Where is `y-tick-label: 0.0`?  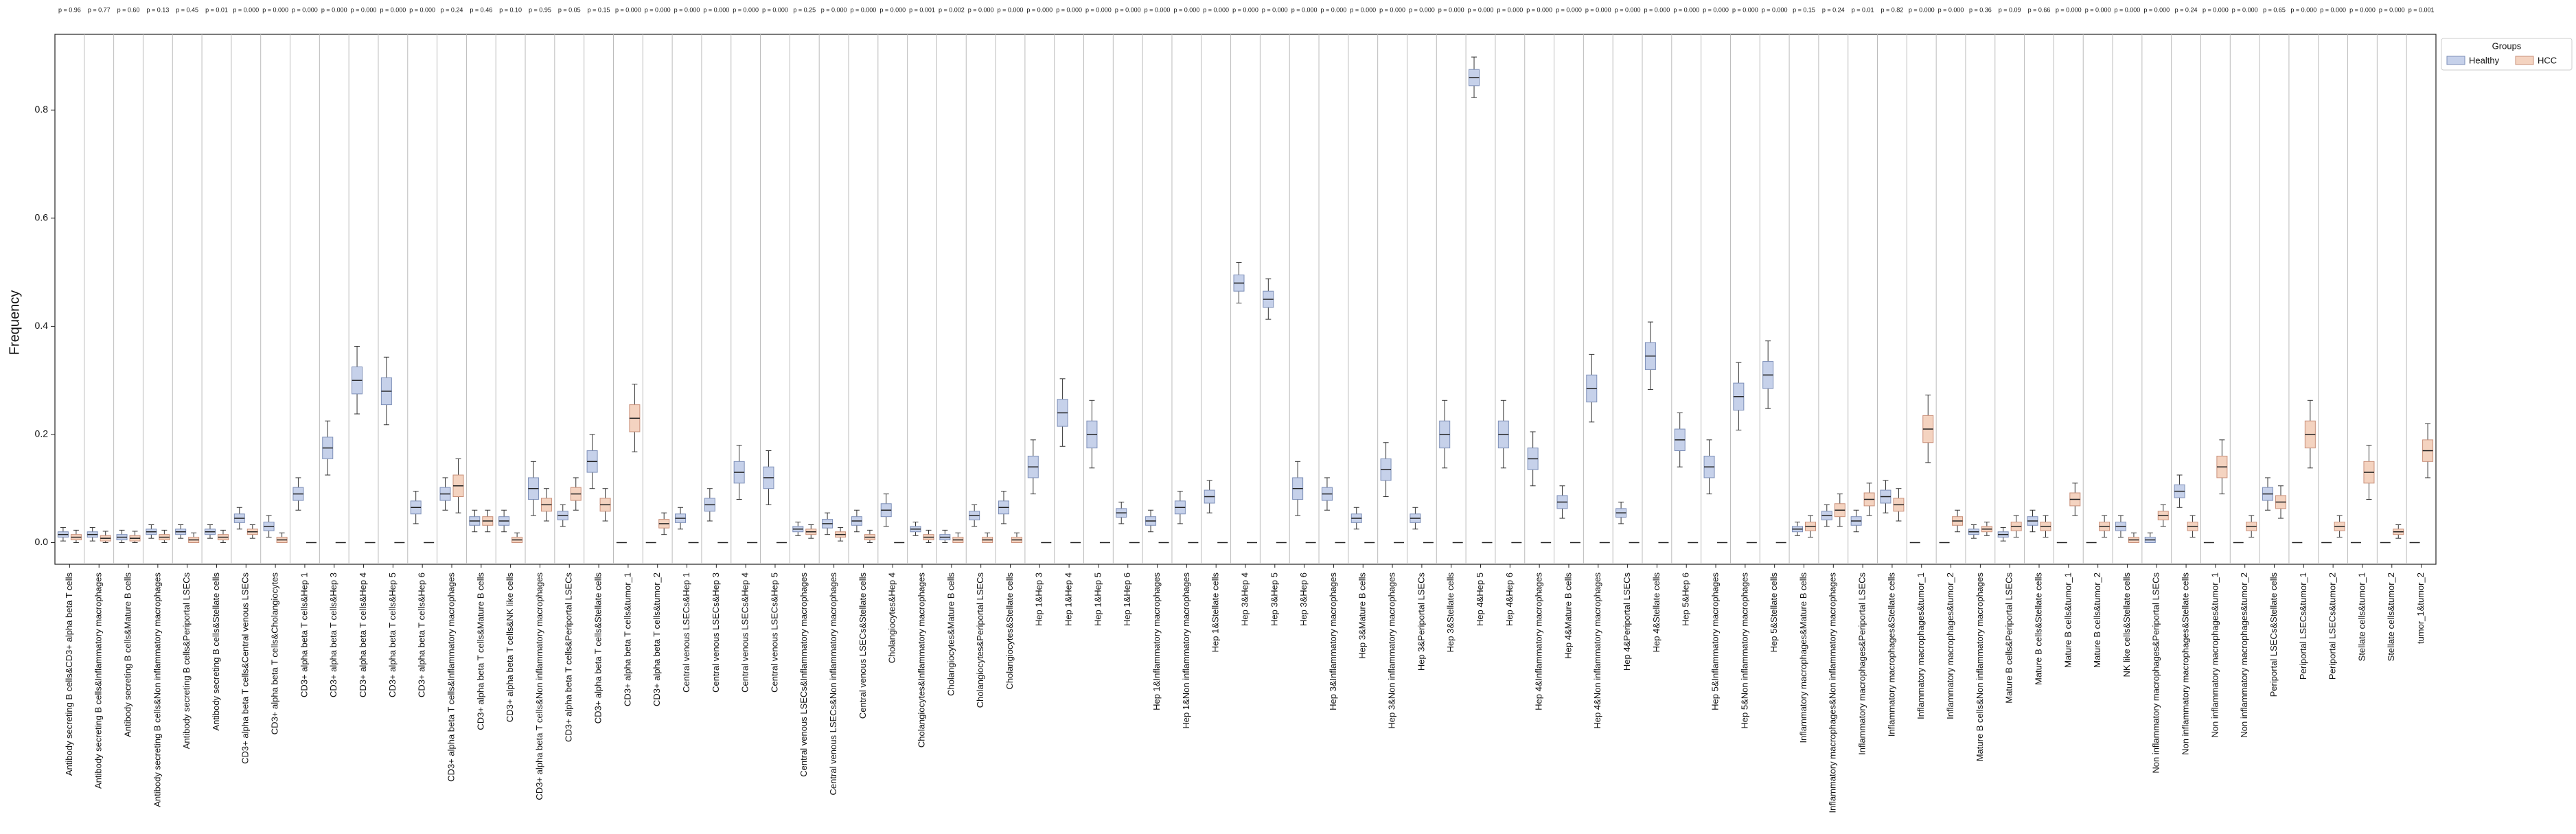
y-tick-label: 0.0 is located at coordinates (42, 542).